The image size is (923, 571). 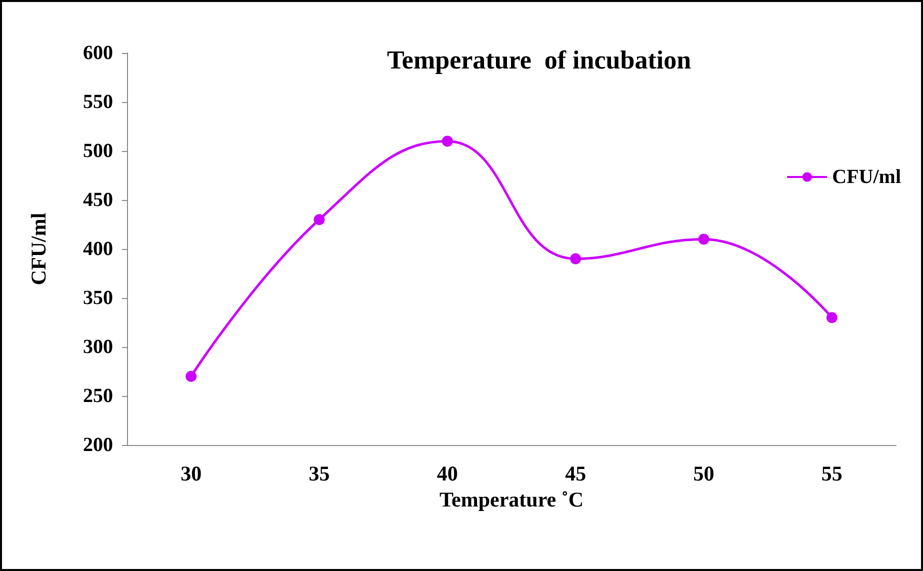 What do you see at coordinates (38, 249) in the screenshot?
I see `y-axis-title: CFU/ml` at bounding box center [38, 249].